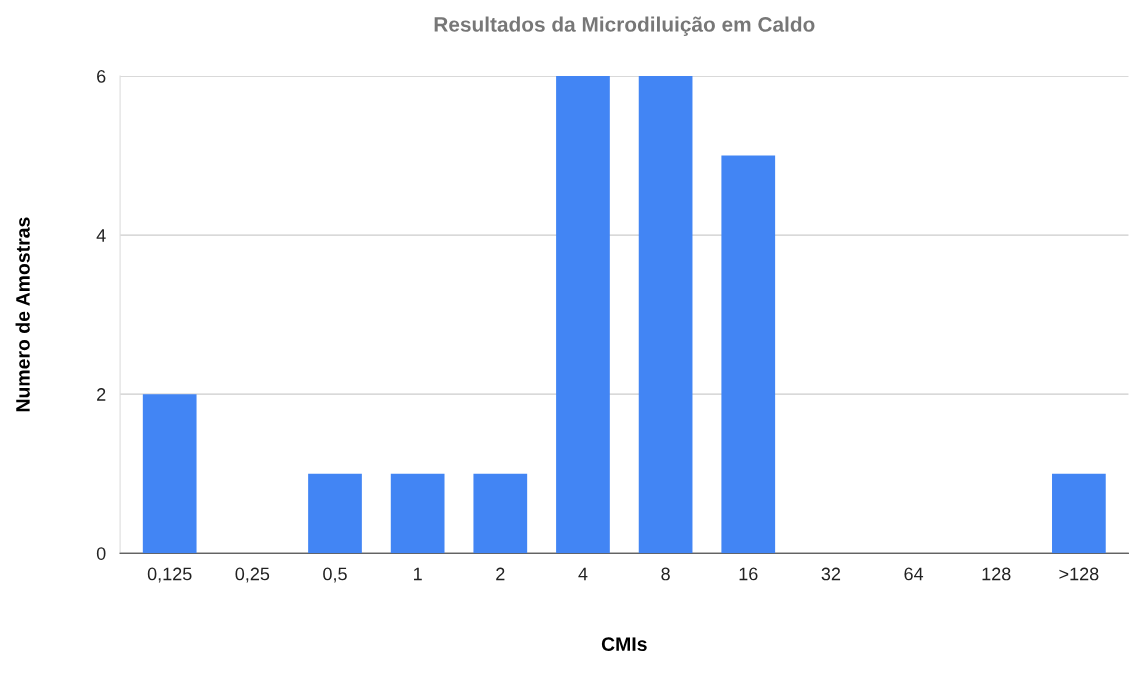 The width and height of the screenshot is (1133, 673). Describe the element at coordinates (624, 26) in the screenshot. I see `chart-title: Resultados da Microdiluição em Caldo` at that location.